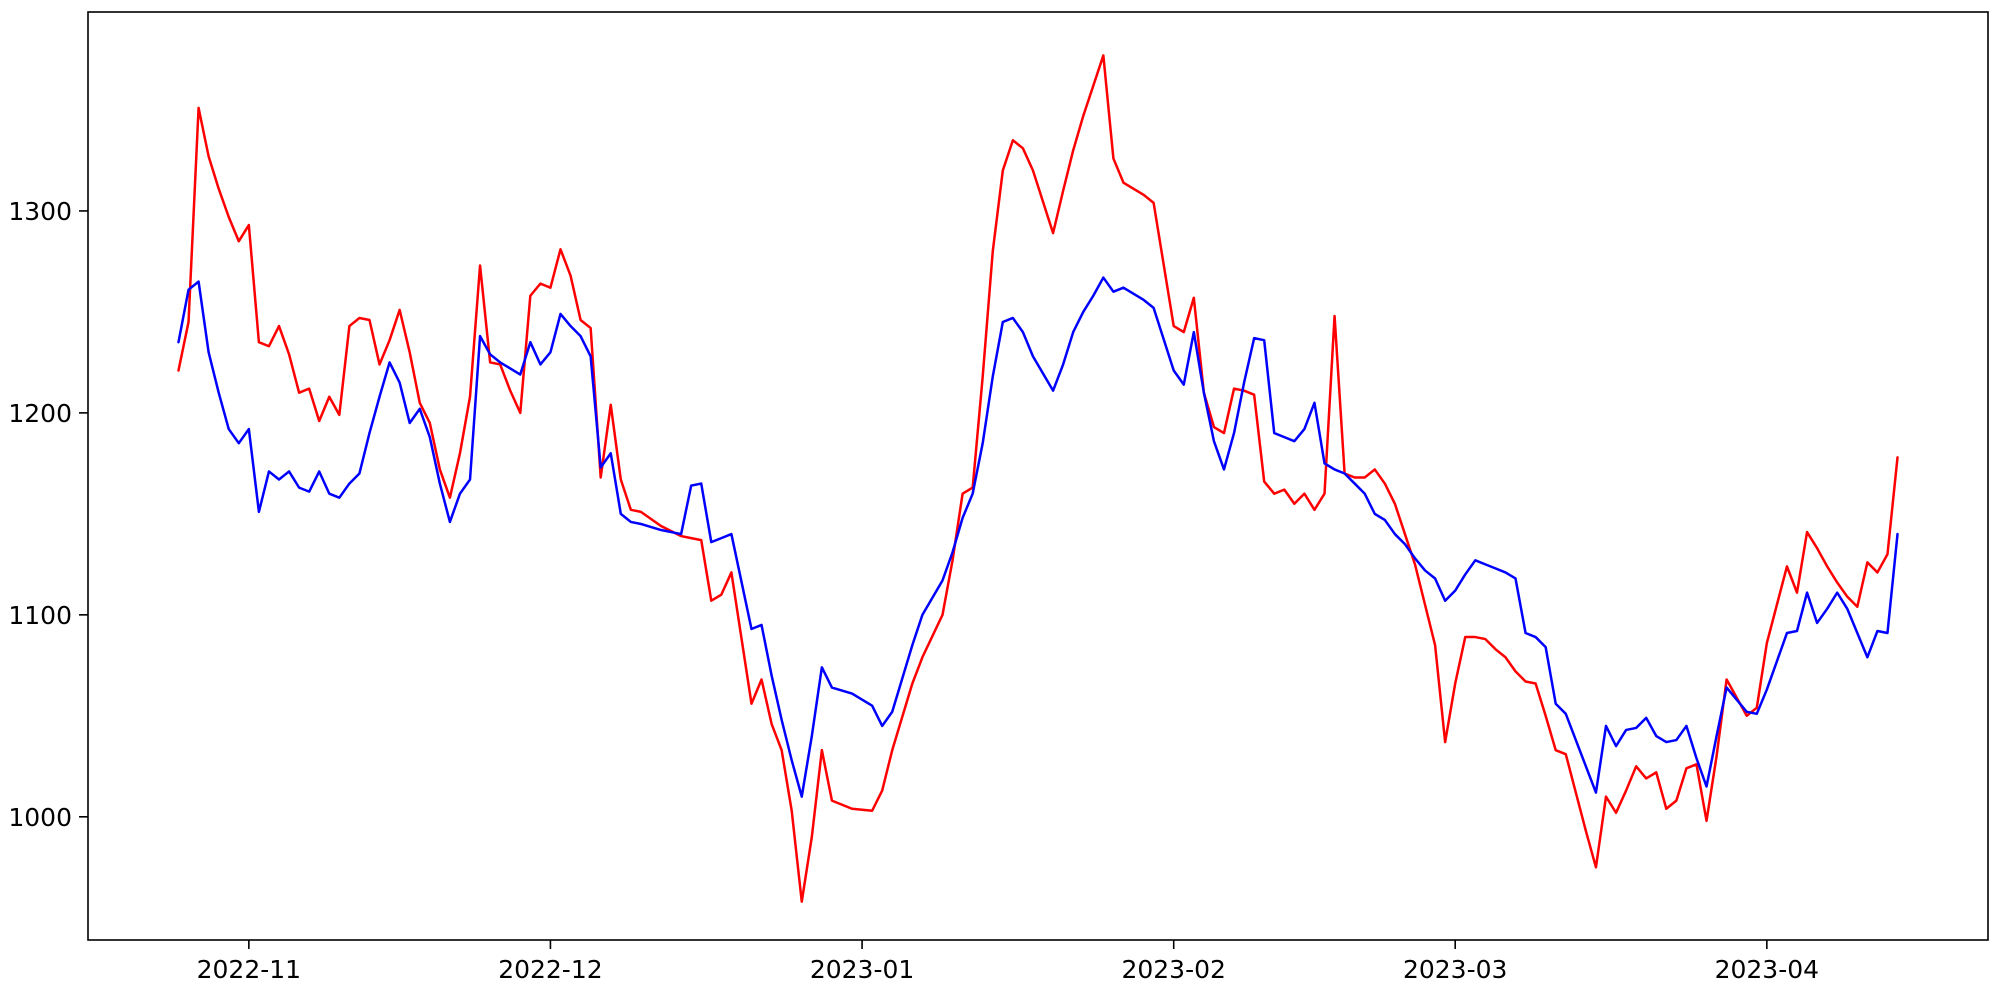 This screenshot has width=2000, height=1000. Describe the element at coordinates (40, 211) in the screenshot. I see `y-tick-label-1300: 1300` at that location.